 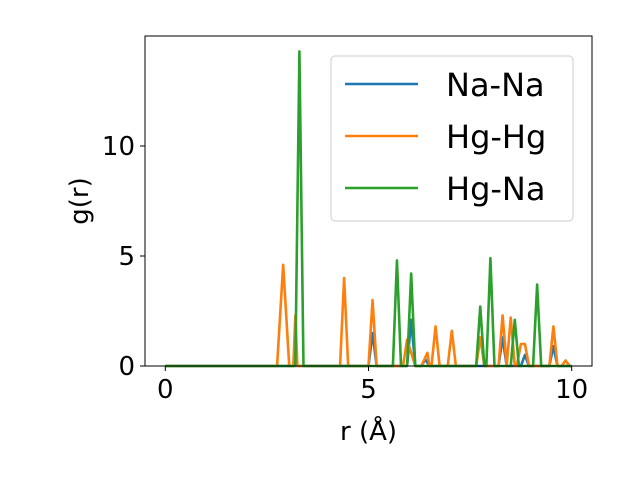 I want to click on y-tick-label: 5, so click(x=126, y=257).